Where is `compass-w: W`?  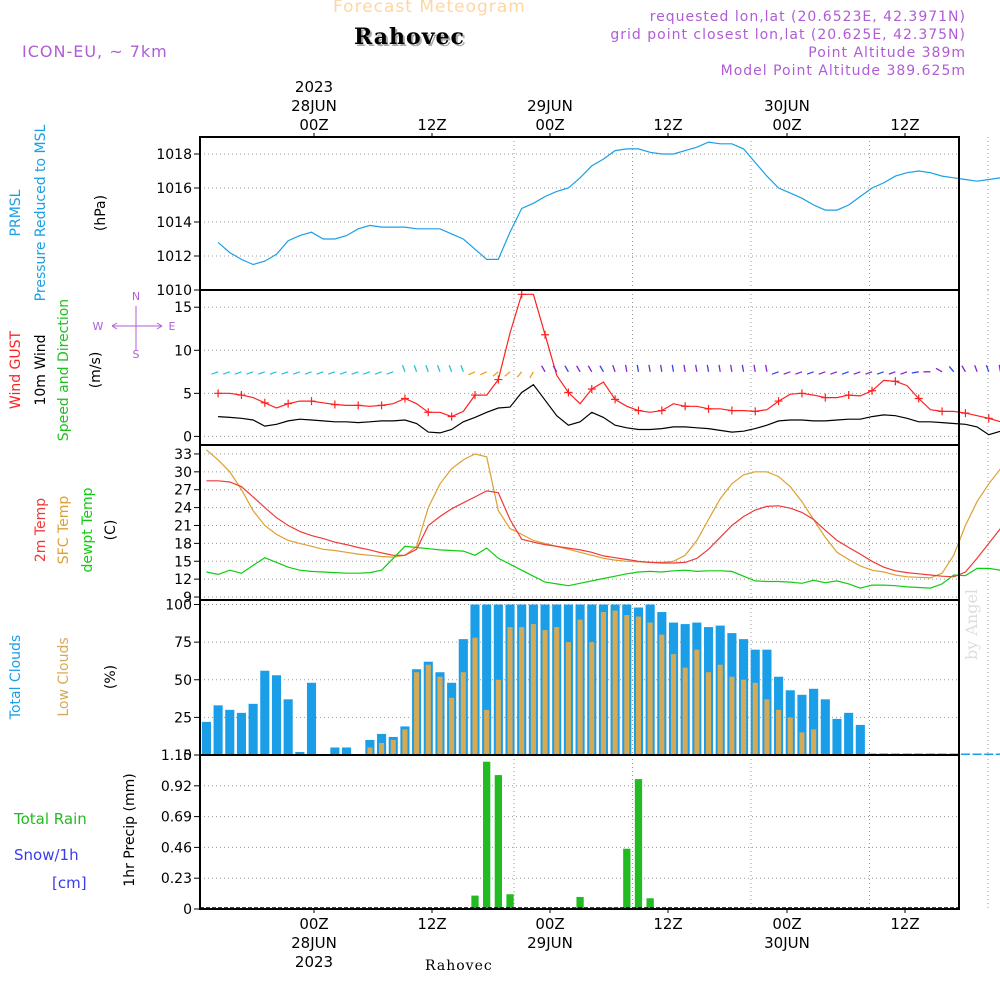 compass-w: W is located at coordinates (98, 326).